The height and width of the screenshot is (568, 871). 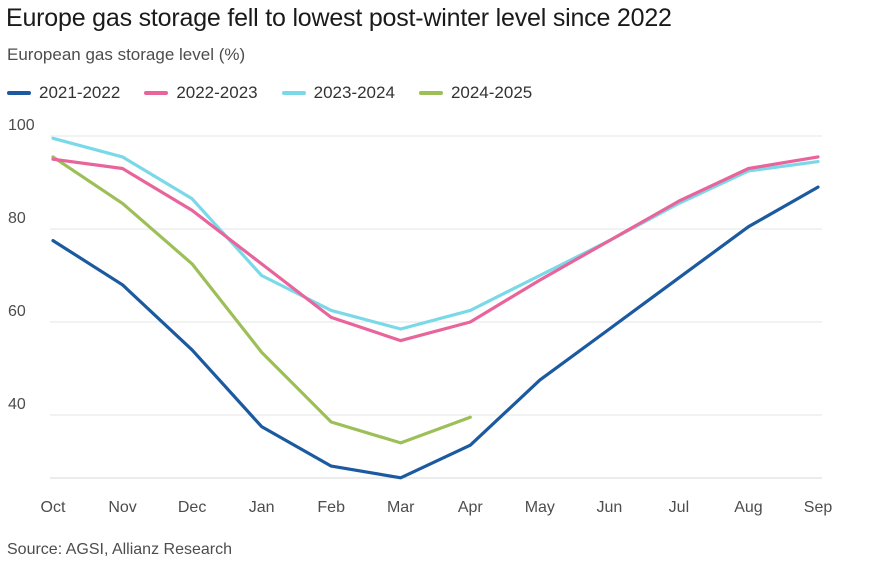 I want to click on x-tick-label-dec: Dec, so click(x=192, y=507).